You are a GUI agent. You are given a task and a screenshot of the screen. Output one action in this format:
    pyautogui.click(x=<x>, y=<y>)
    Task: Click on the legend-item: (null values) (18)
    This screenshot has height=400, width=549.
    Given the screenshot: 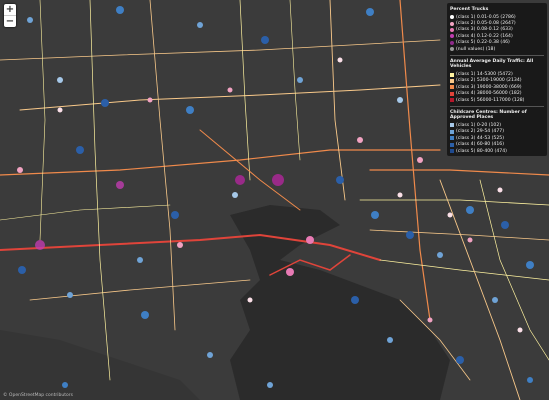 What is the action you would take?
    pyautogui.click(x=497, y=49)
    